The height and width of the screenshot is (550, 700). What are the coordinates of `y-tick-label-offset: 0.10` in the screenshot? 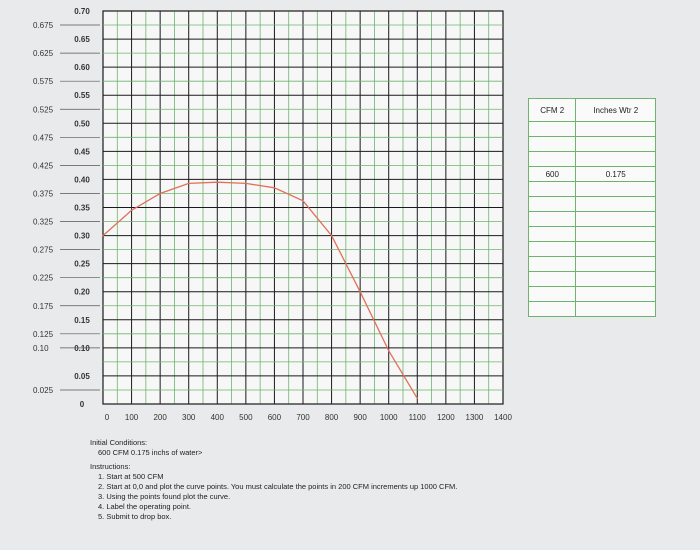 It's located at (41, 348).